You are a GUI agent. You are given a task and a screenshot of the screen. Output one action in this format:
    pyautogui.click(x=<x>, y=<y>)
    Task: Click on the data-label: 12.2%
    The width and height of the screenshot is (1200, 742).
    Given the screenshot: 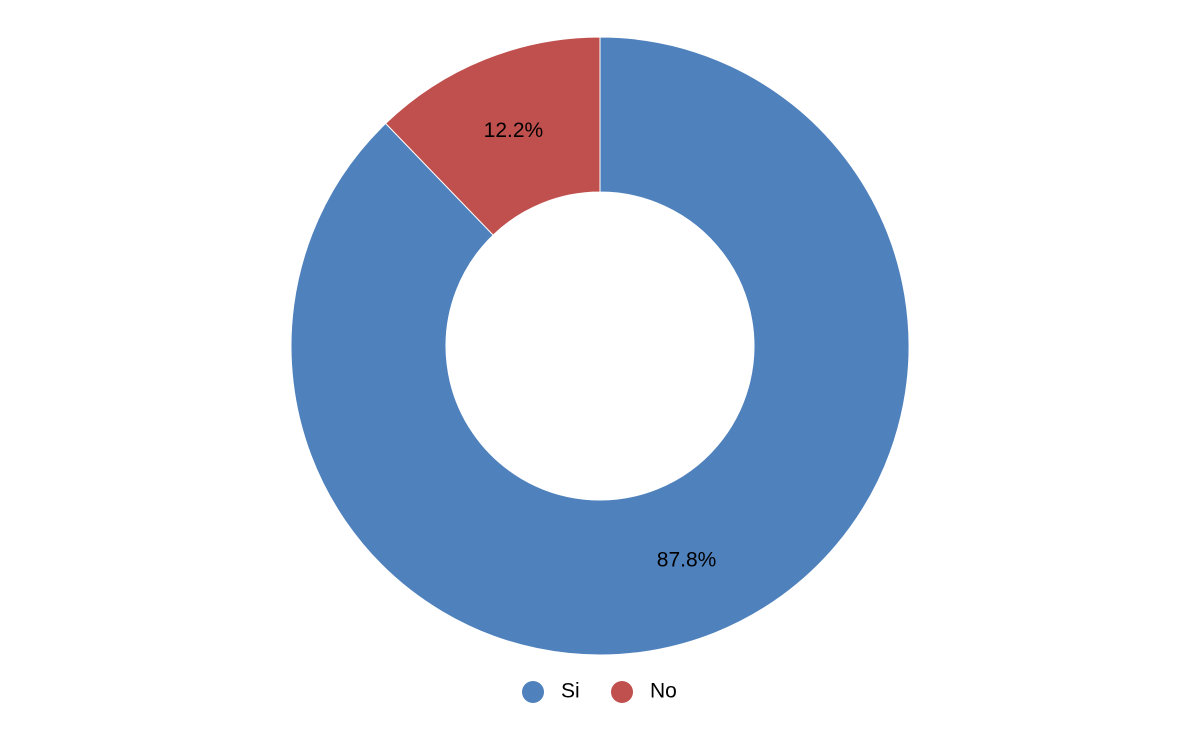 What is the action you would take?
    pyautogui.click(x=514, y=130)
    